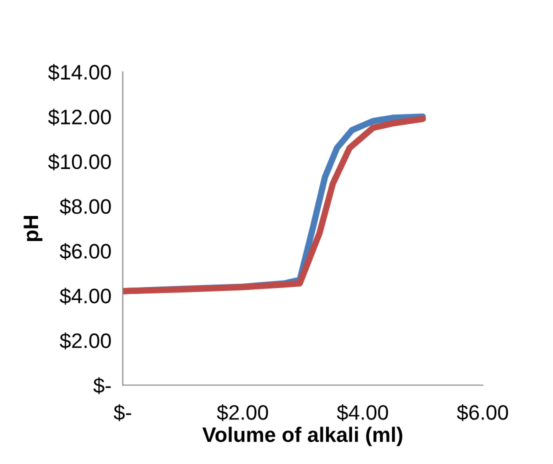  Describe the element at coordinates (85, 341) in the screenshot. I see `y-tick-label: $2.00` at that location.